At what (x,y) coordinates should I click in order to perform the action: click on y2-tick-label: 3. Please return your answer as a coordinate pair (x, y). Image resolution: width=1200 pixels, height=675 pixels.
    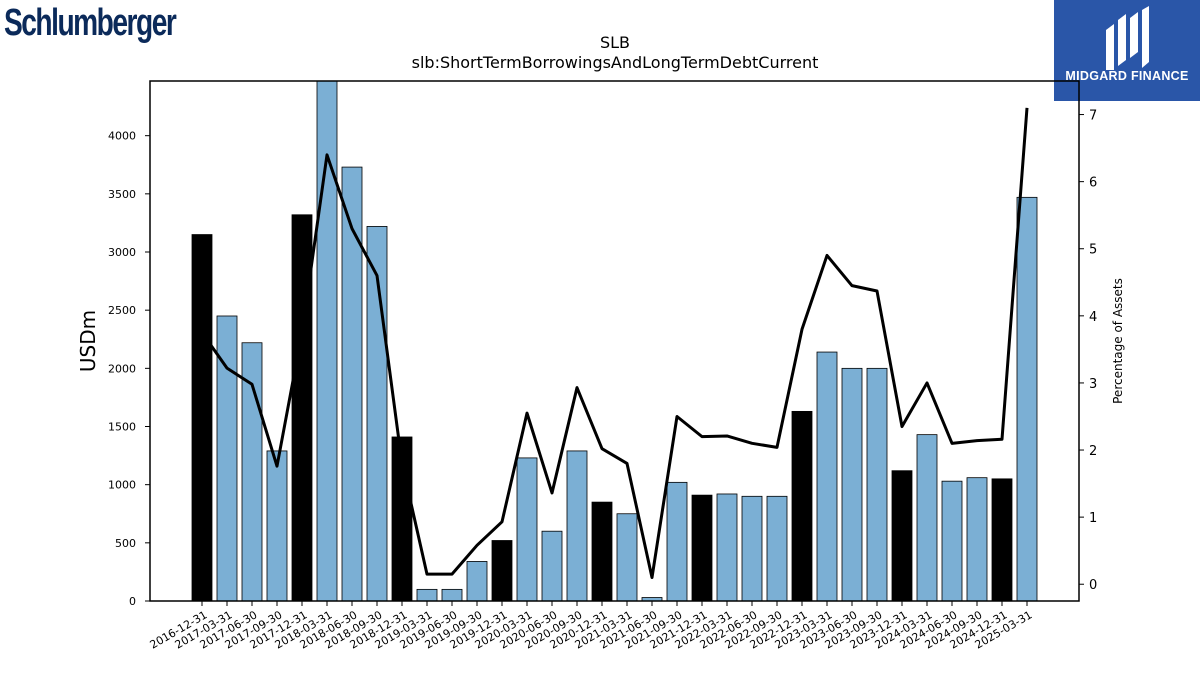
    Looking at the image, I should click on (1093, 384).